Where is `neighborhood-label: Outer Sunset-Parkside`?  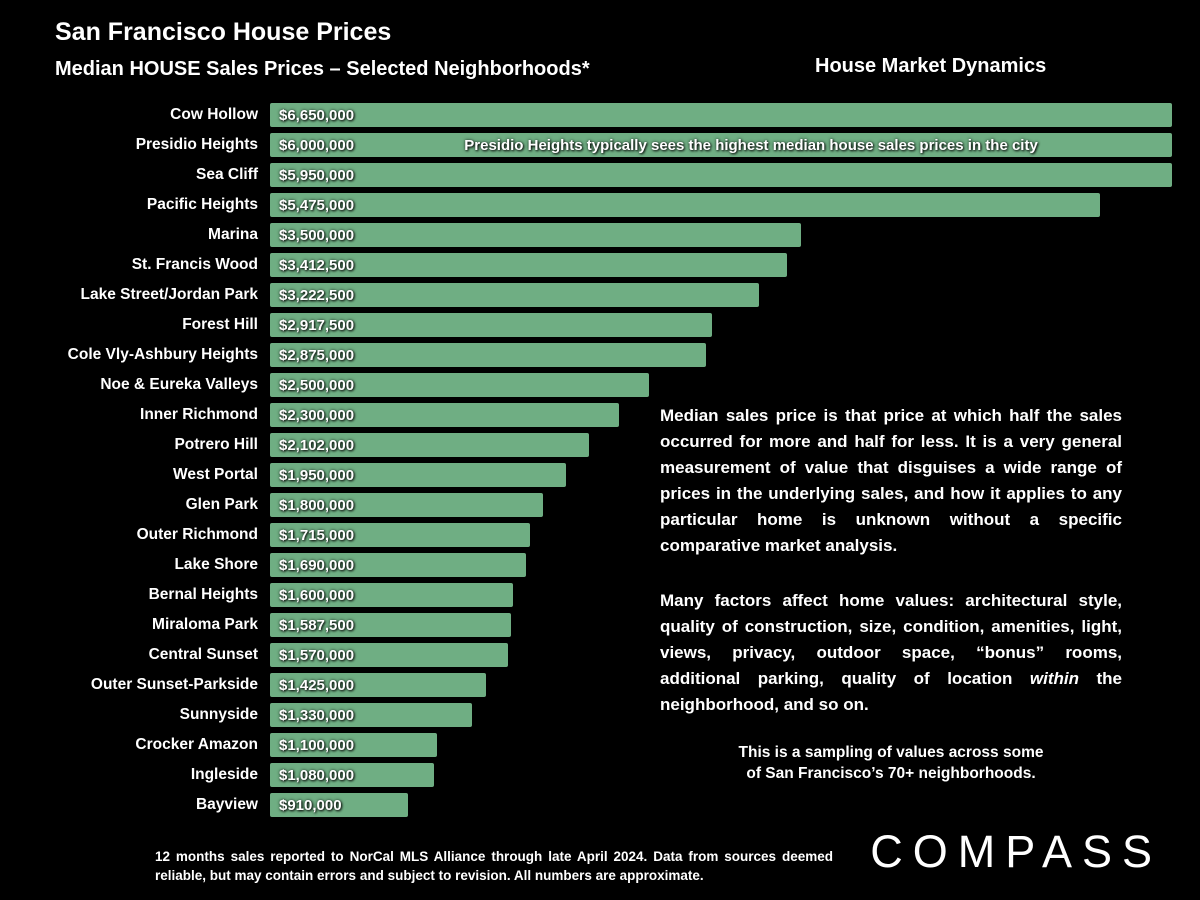
neighborhood-label: Outer Sunset-Parkside is located at coordinates (174, 684).